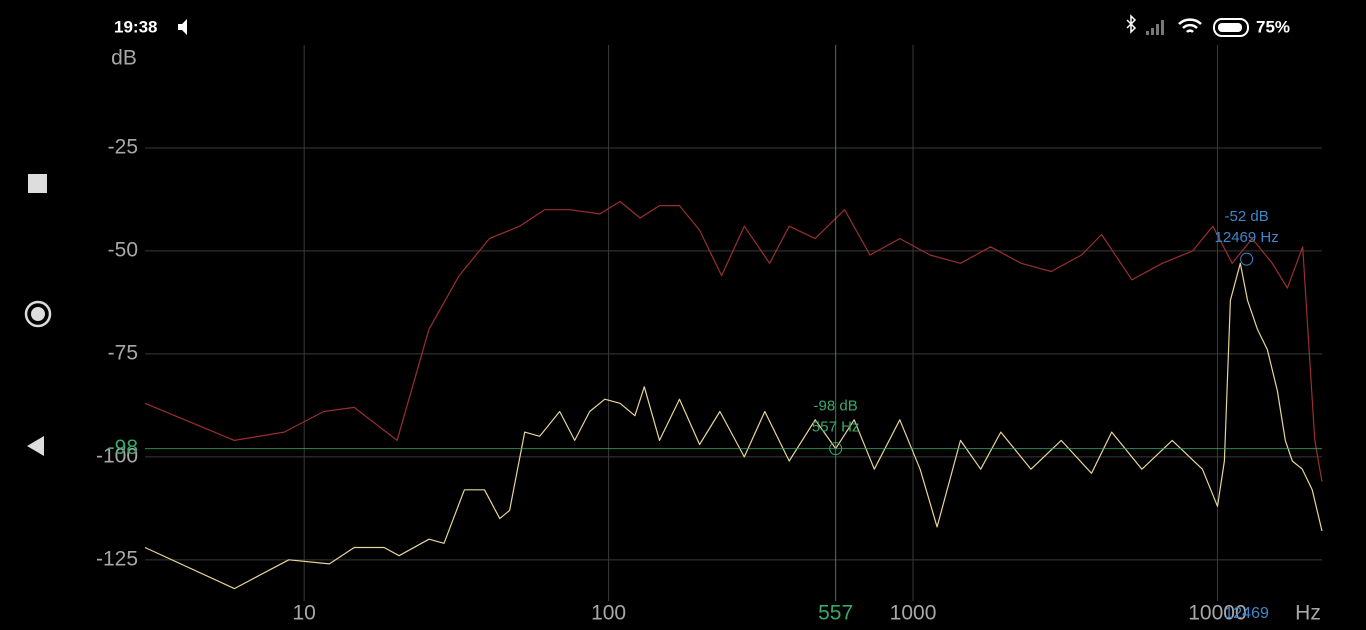  What do you see at coordinates (37, 183) in the screenshot?
I see `stop-button` at bounding box center [37, 183].